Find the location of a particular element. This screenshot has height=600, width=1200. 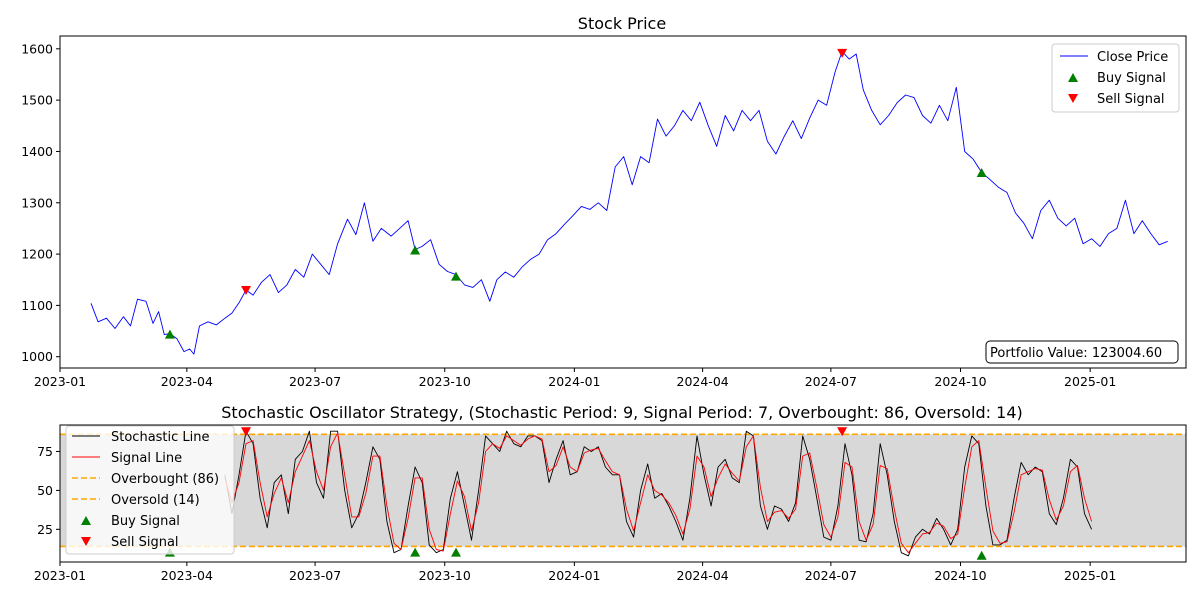

legend-sell-signal-marker is located at coordinates (1073, 98).